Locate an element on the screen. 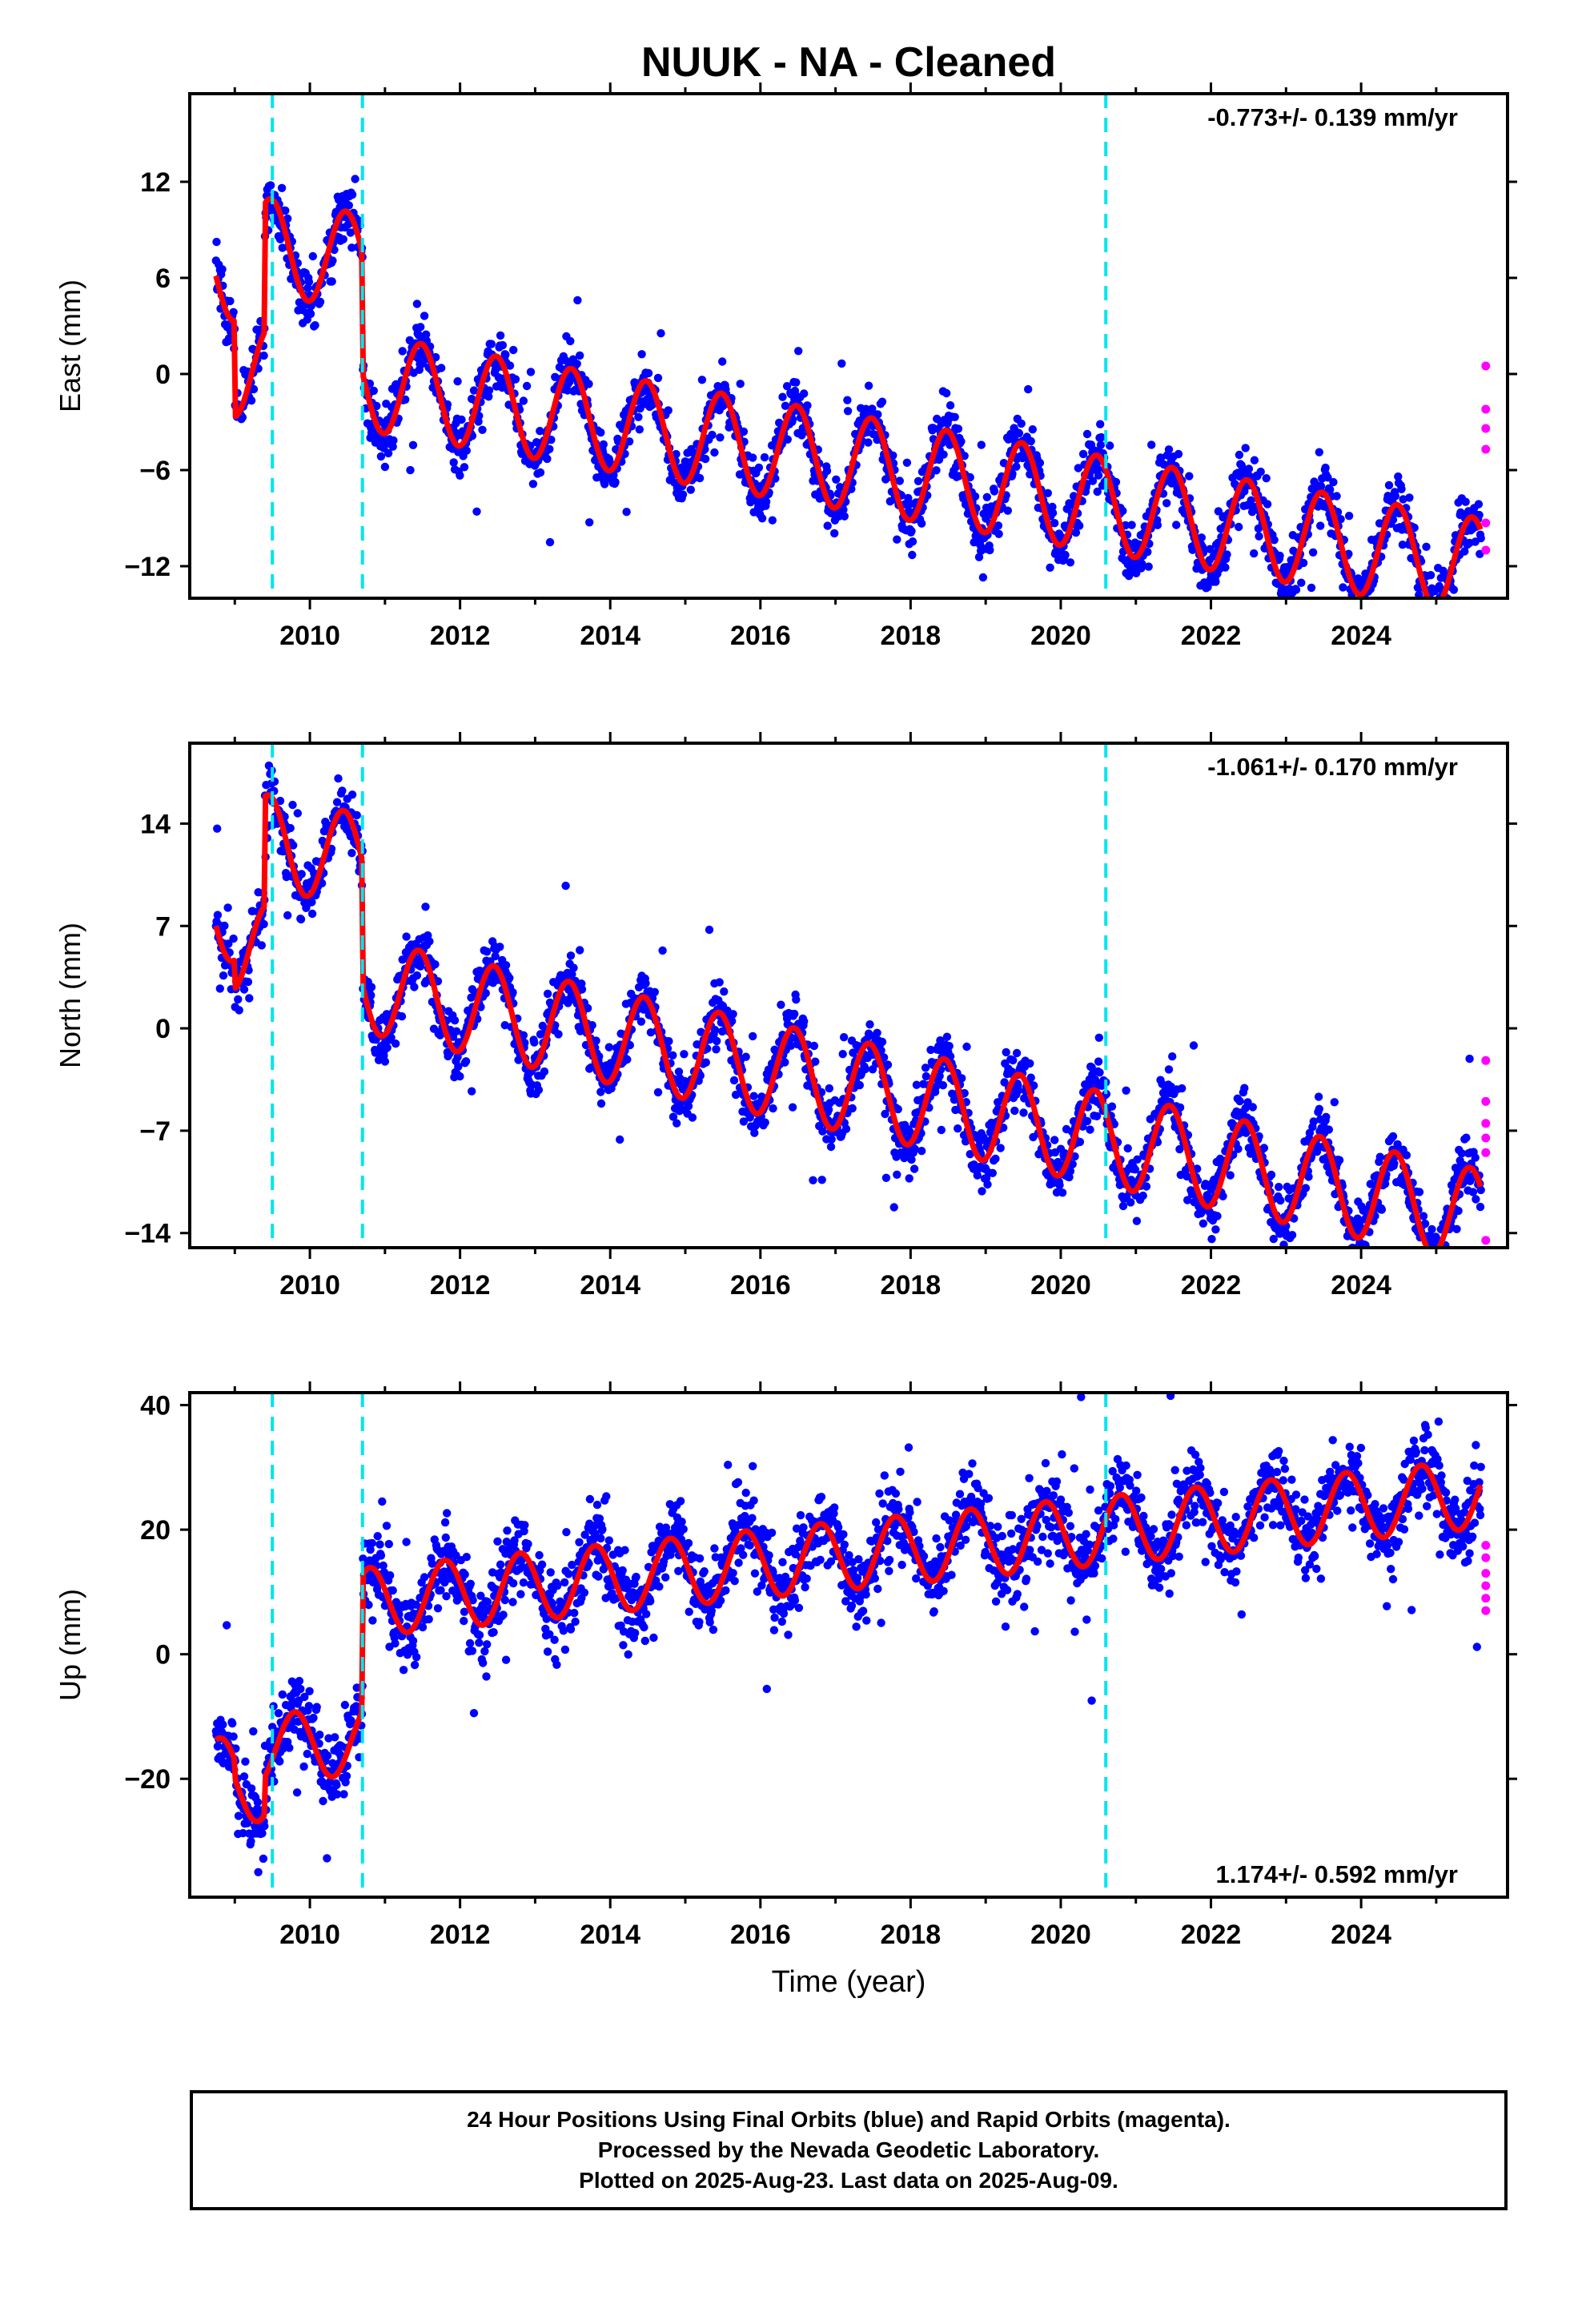 The width and height of the screenshot is (1582, 2324). x-tick-label: 2022 is located at coordinates (1211, 1285).